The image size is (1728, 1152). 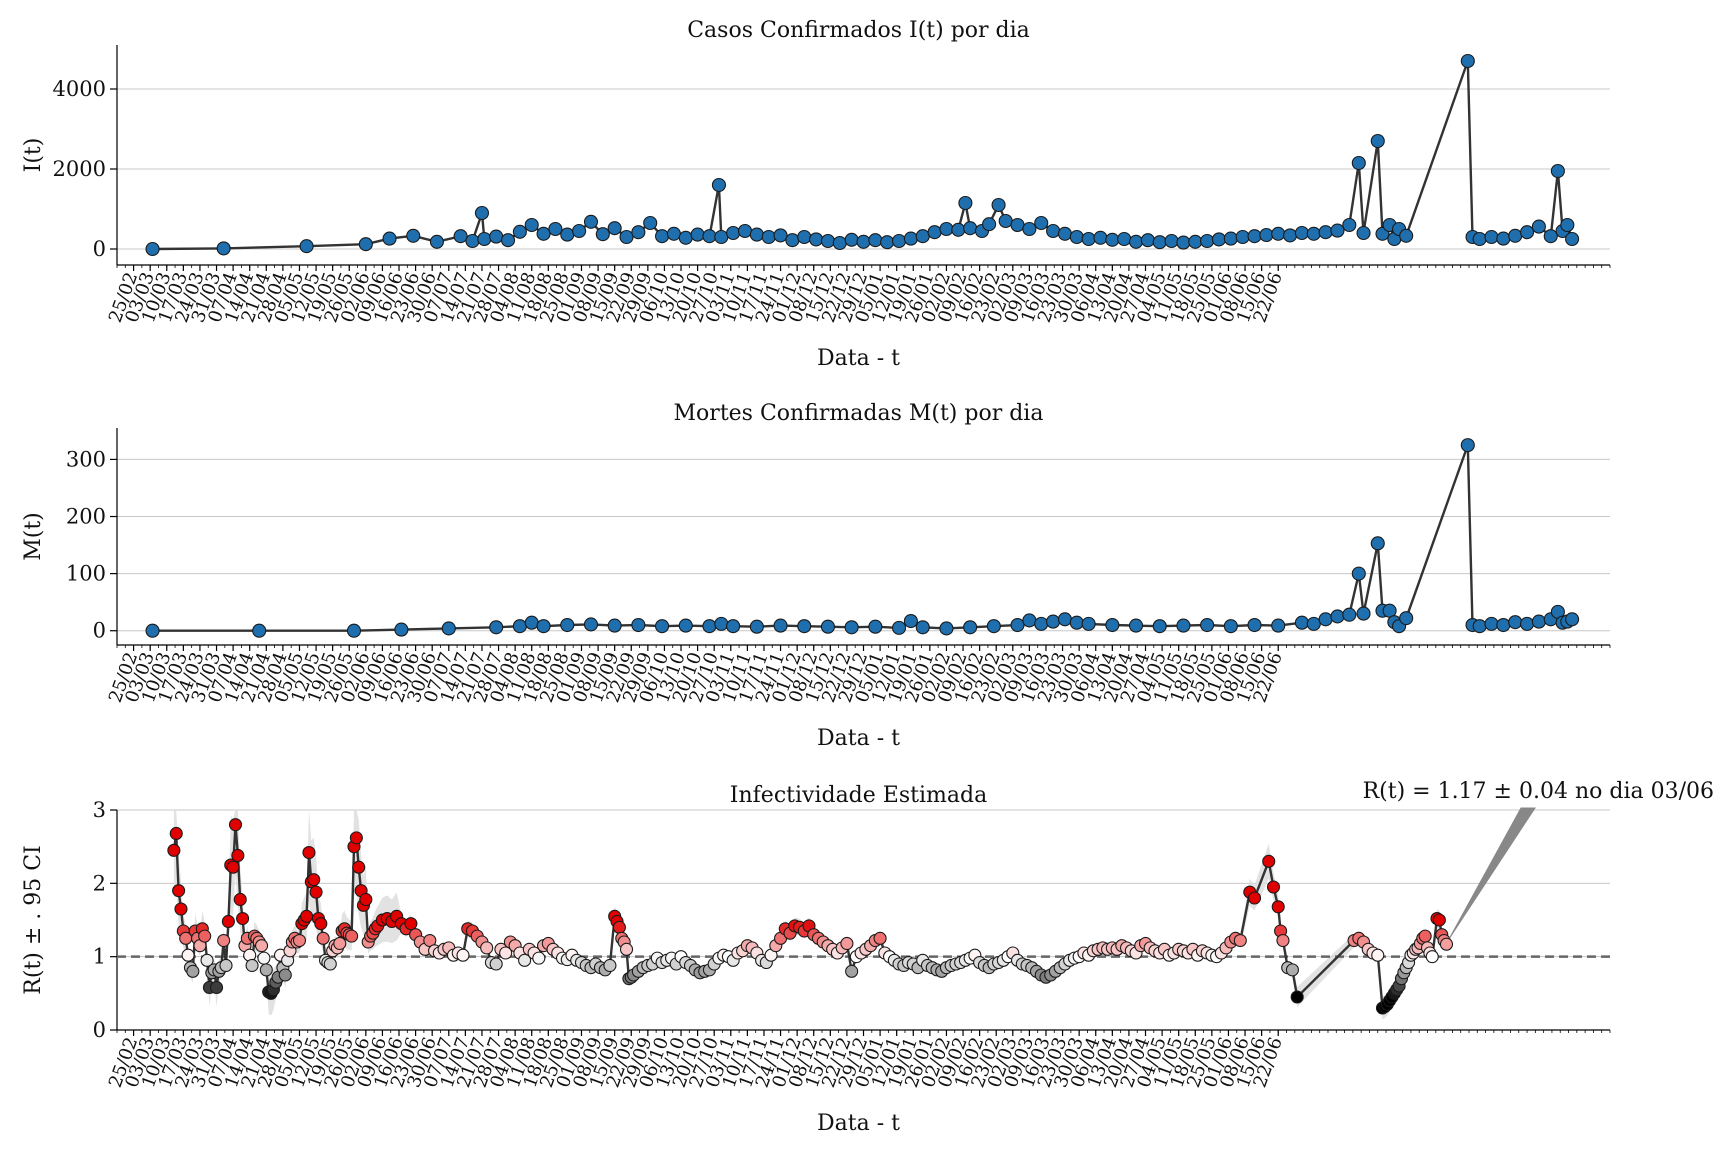 What do you see at coordinates (99, 810) in the screenshot?
I see `y-tick-label: 3` at bounding box center [99, 810].